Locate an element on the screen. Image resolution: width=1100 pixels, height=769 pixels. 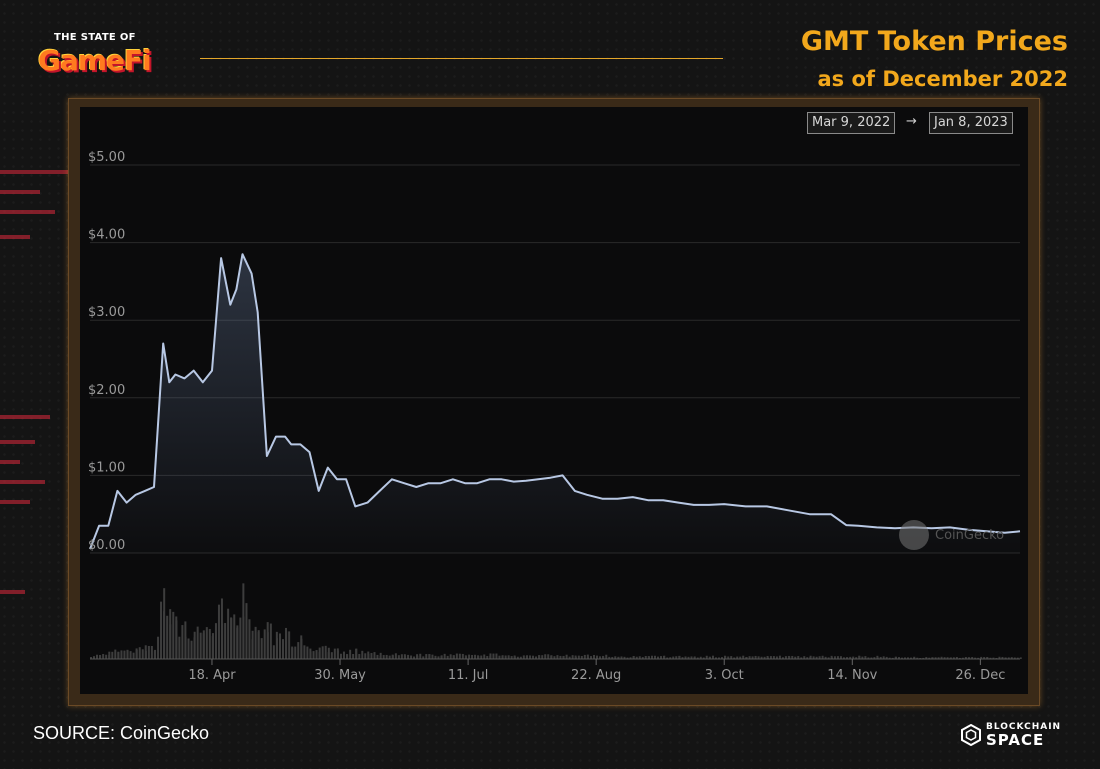
header-divider is located at coordinates (461, 58).